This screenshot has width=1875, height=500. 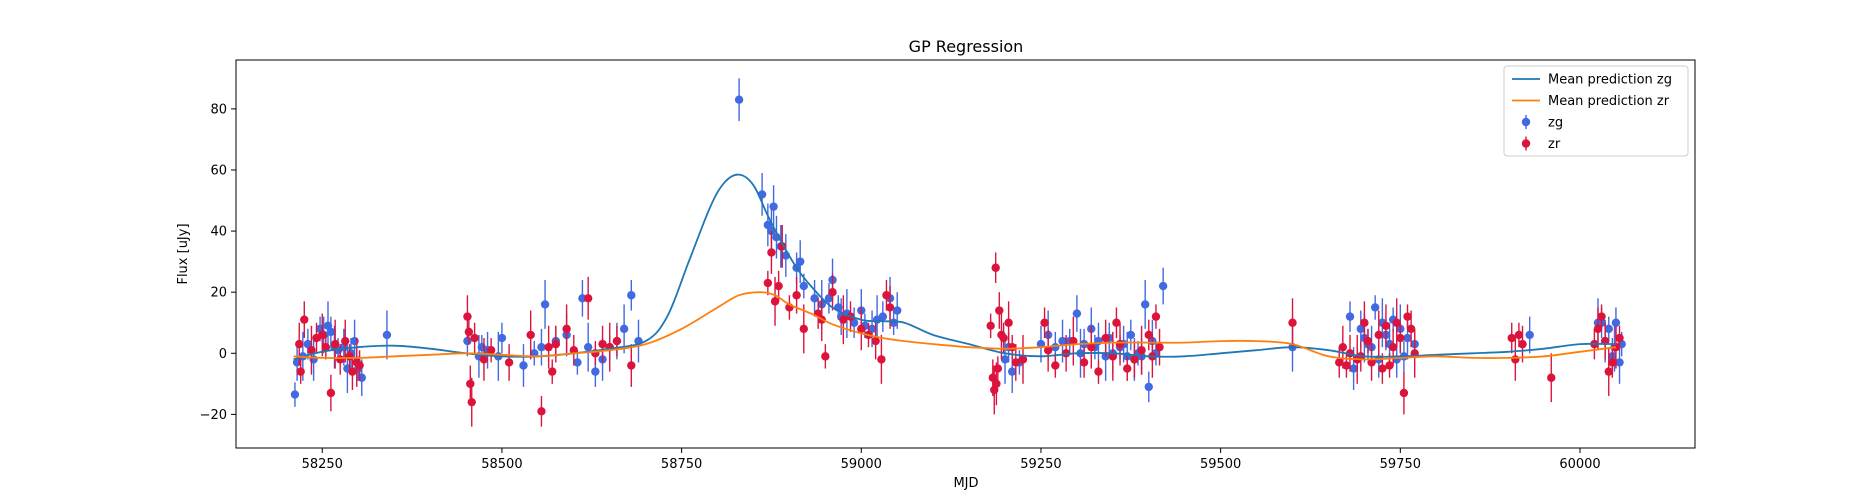 What do you see at coordinates (1555, 123) in the screenshot?
I see `legend-label: zg` at bounding box center [1555, 123].